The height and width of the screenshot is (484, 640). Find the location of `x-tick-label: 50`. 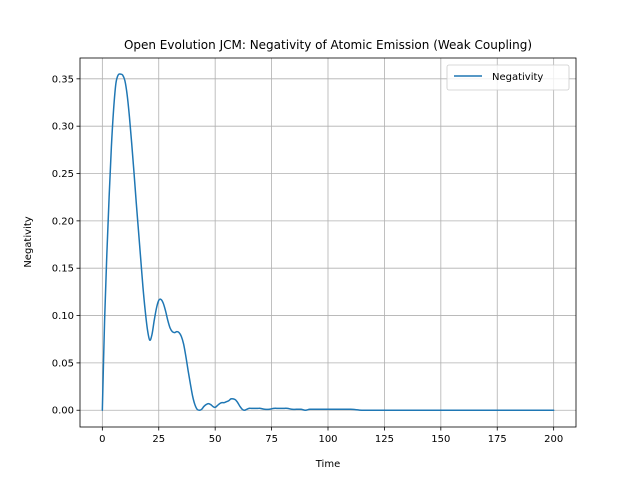

x-tick-label: 50 is located at coordinates (215, 439).